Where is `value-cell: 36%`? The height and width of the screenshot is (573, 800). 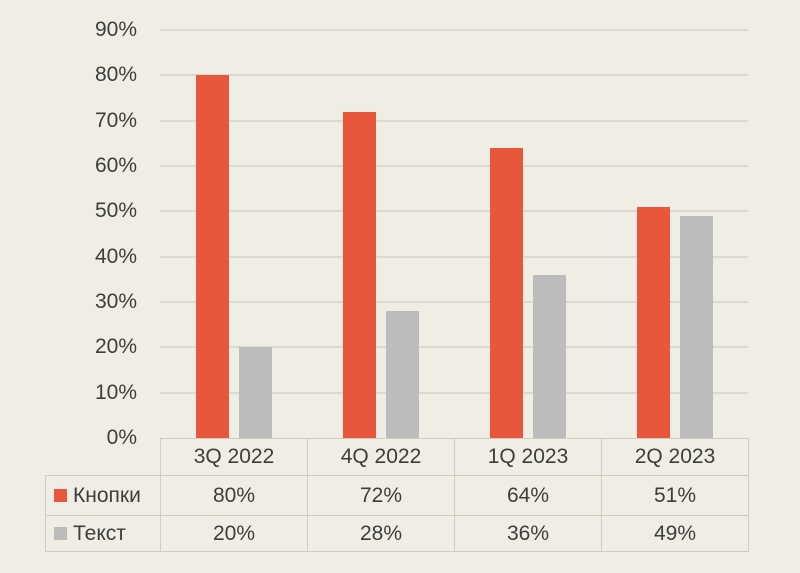 value-cell: 36% is located at coordinates (528, 533).